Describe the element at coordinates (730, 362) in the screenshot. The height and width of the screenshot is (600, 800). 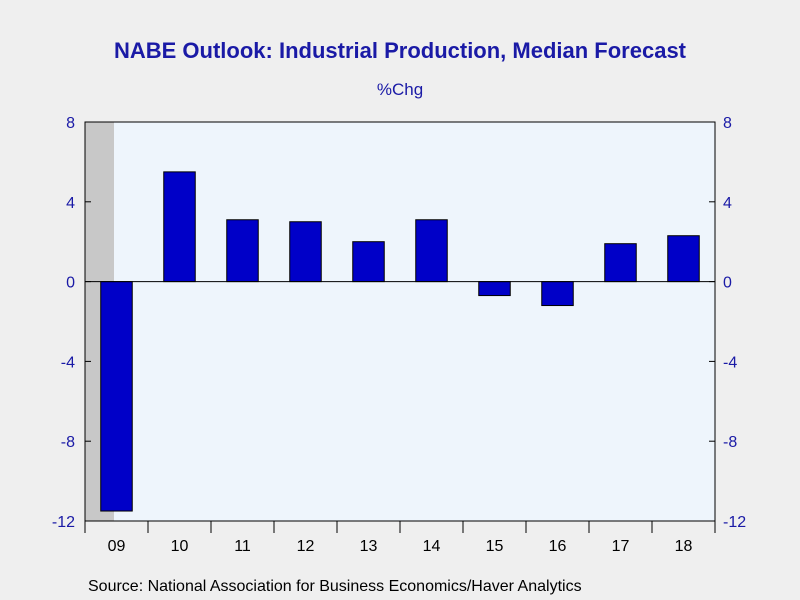
I see `y-tick-label-right: -4` at that location.